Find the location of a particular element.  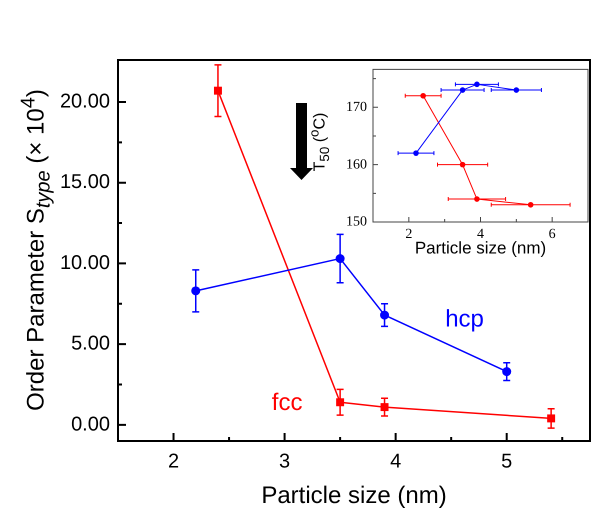

x-tick-label: 4 is located at coordinates (396, 461).